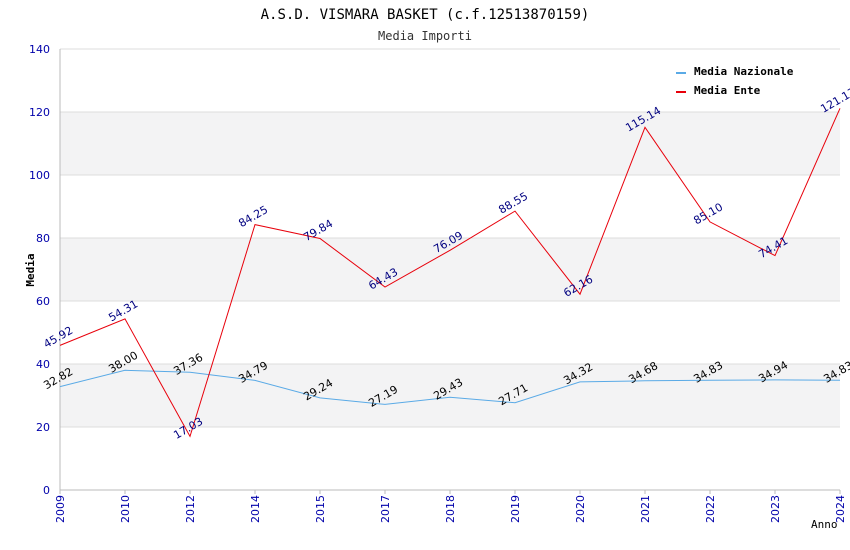 The image size is (850, 550). I want to click on data-label: 84.25, so click(253, 216).